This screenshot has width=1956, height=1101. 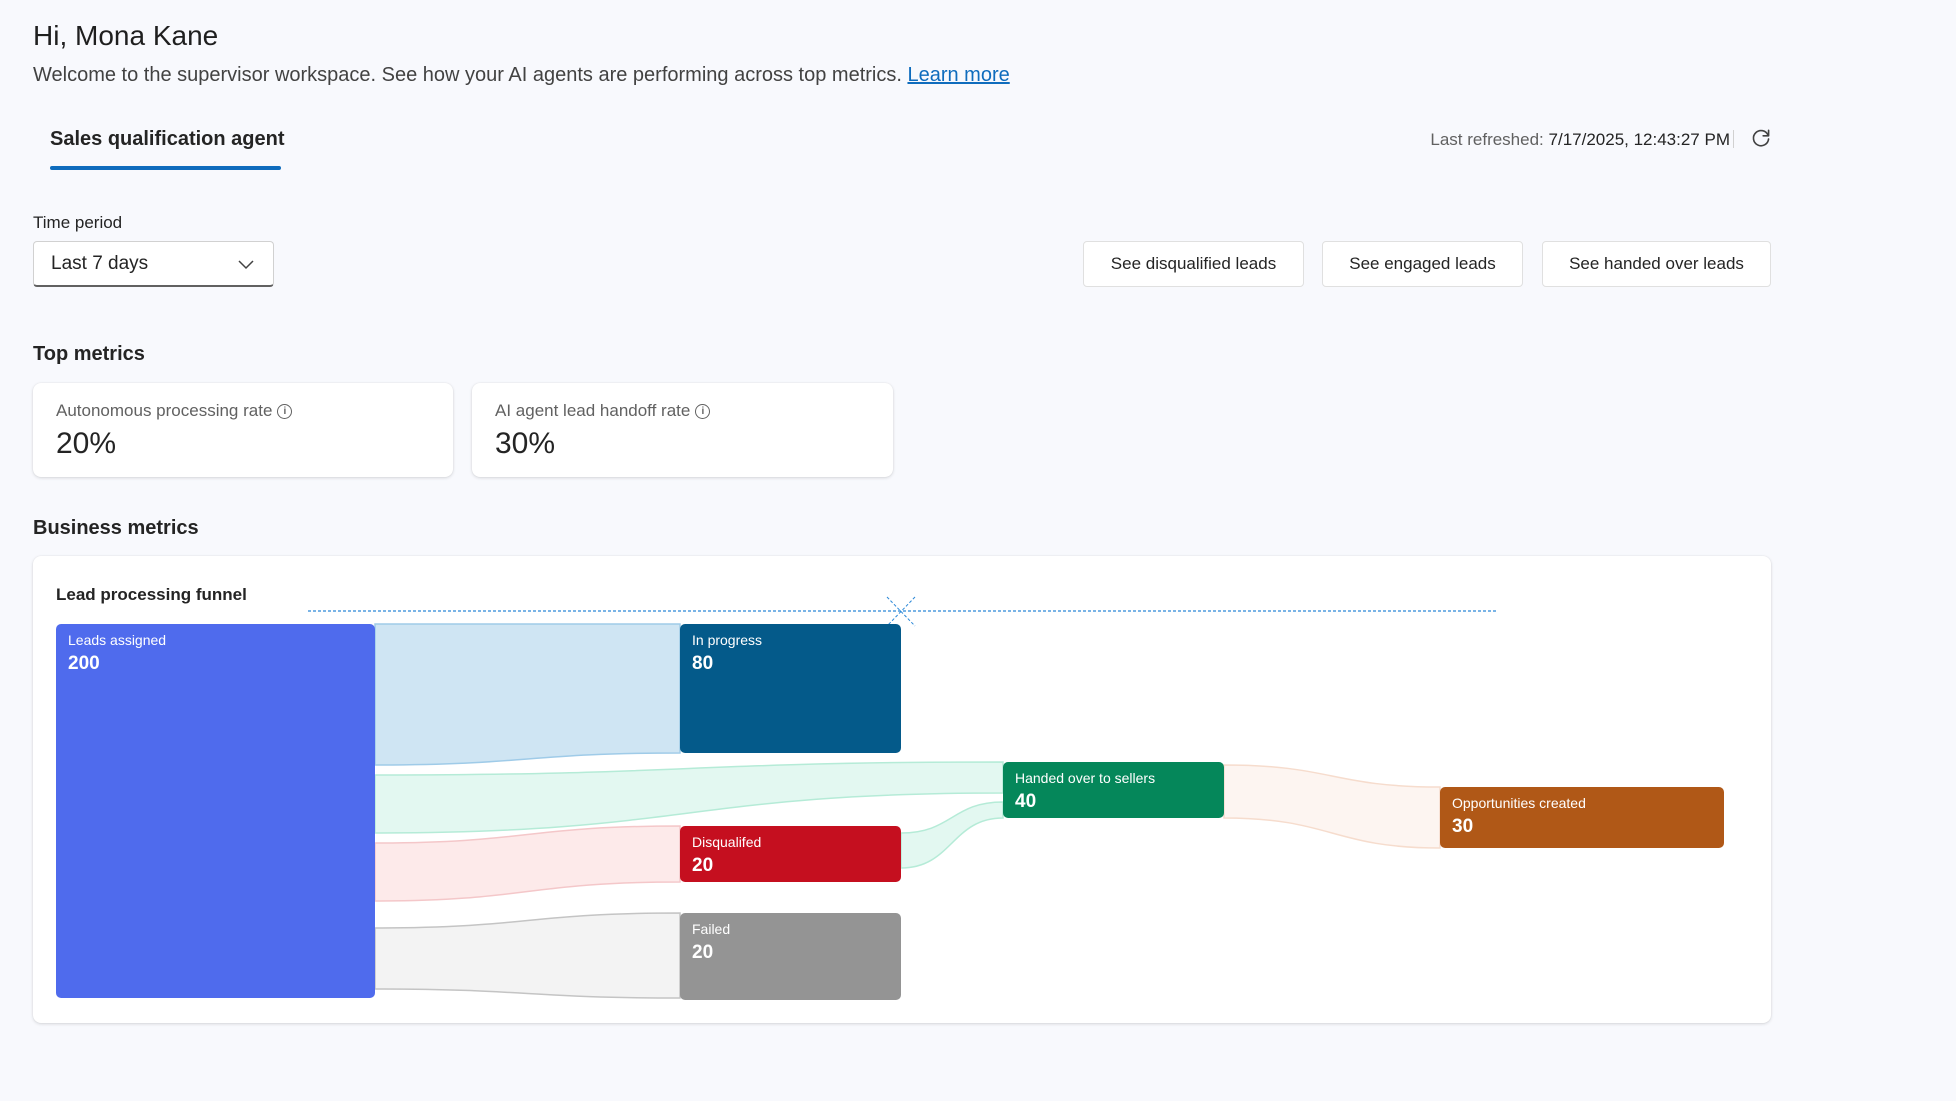 What do you see at coordinates (1582, 817) in the screenshot?
I see `node-opportunities-created: Opportunities created 30` at bounding box center [1582, 817].